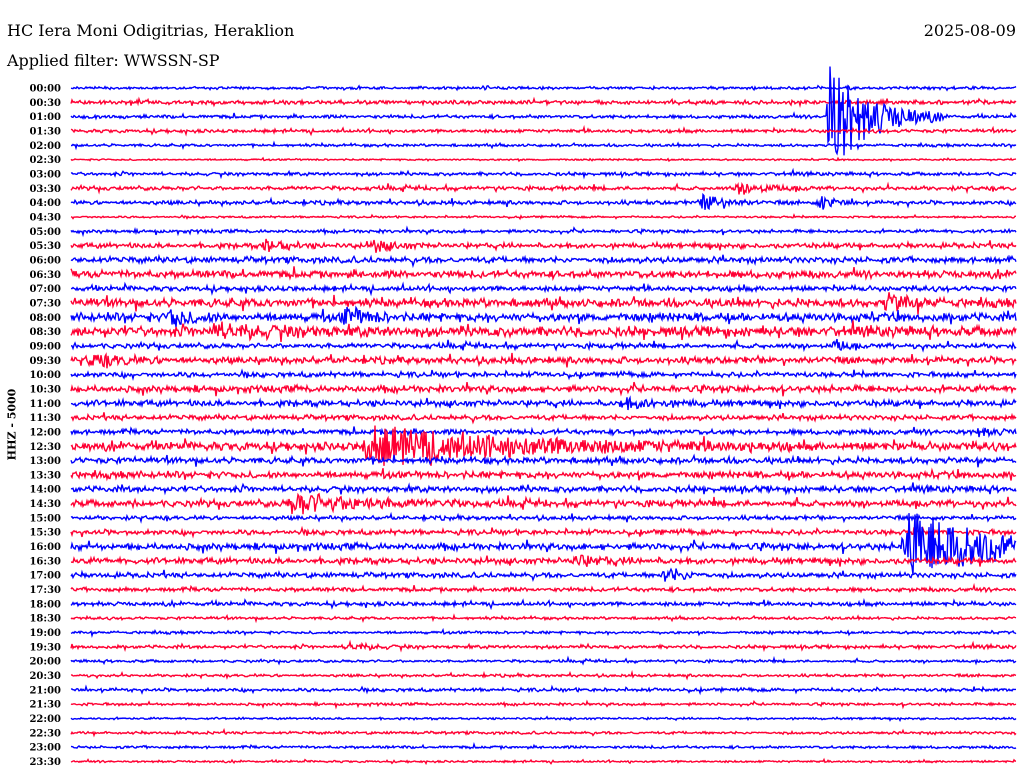  What do you see at coordinates (45, 117) in the screenshot?
I see `row-time-label: 01:00` at bounding box center [45, 117].